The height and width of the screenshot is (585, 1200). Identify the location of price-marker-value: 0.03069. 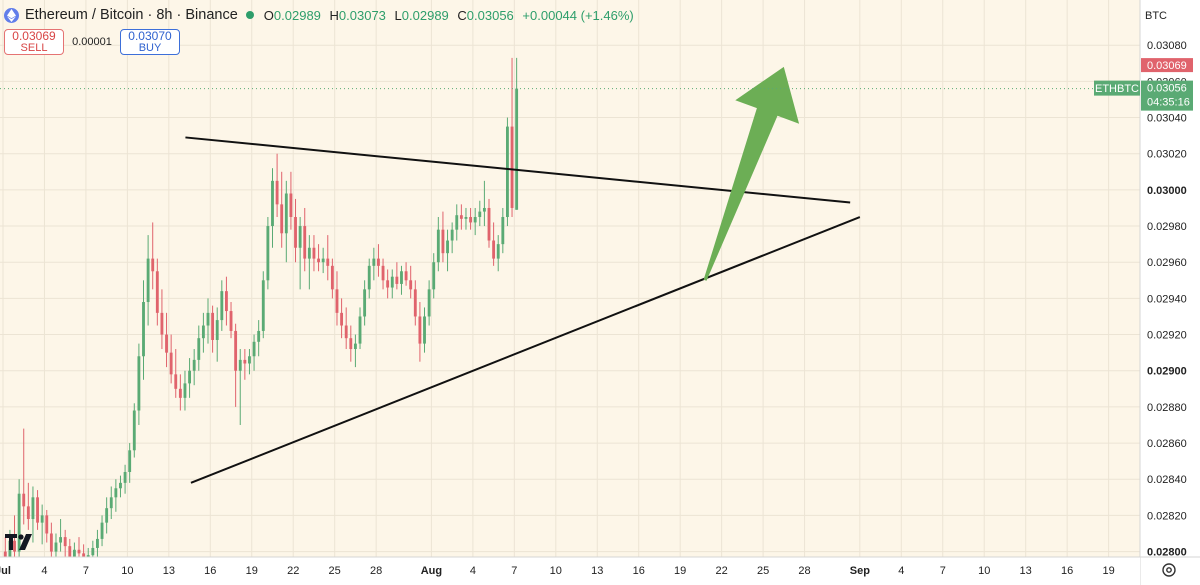
(1167, 66).